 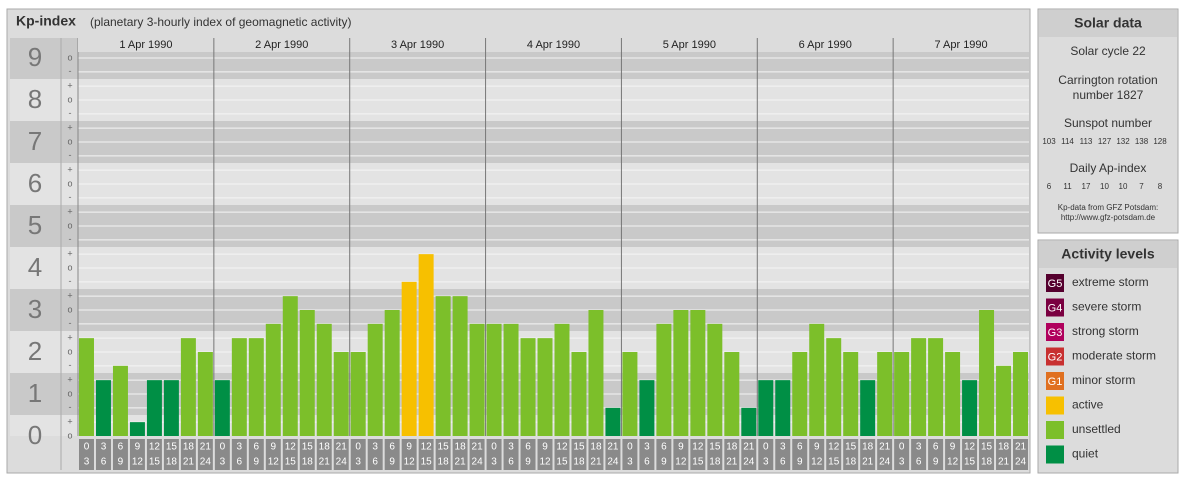 What do you see at coordinates (1108, 217) in the screenshot?
I see `source: http://www.gfz-potsdam.de` at bounding box center [1108, 217].